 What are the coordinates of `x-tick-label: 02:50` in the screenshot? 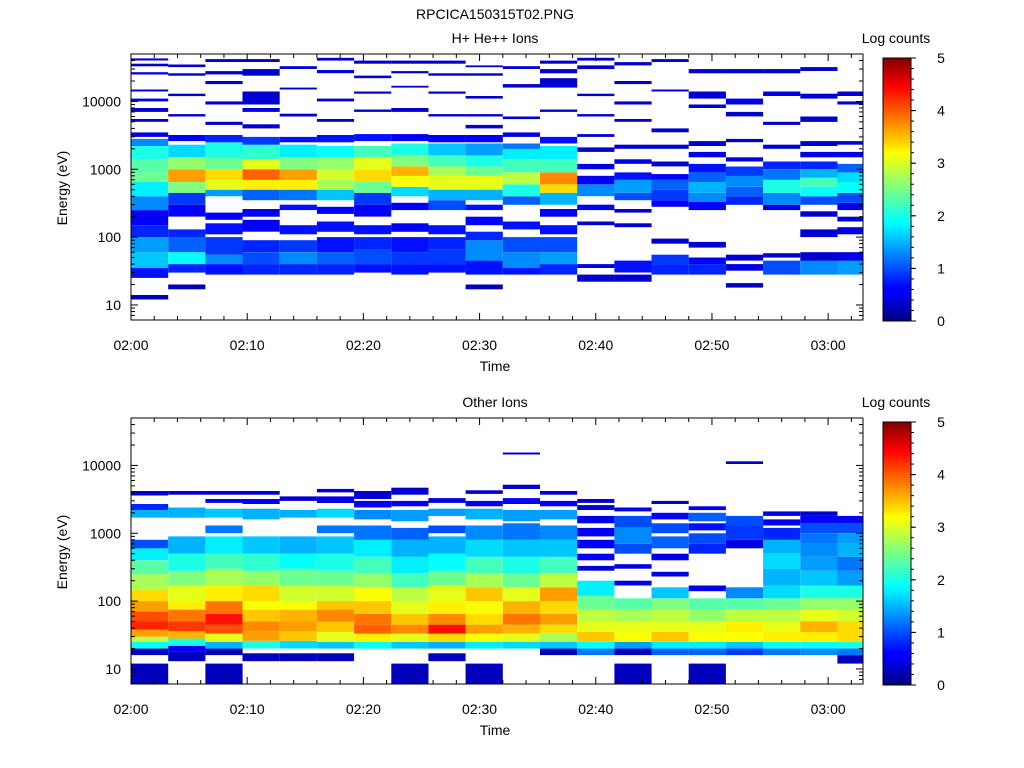 It's located at (711, 345).